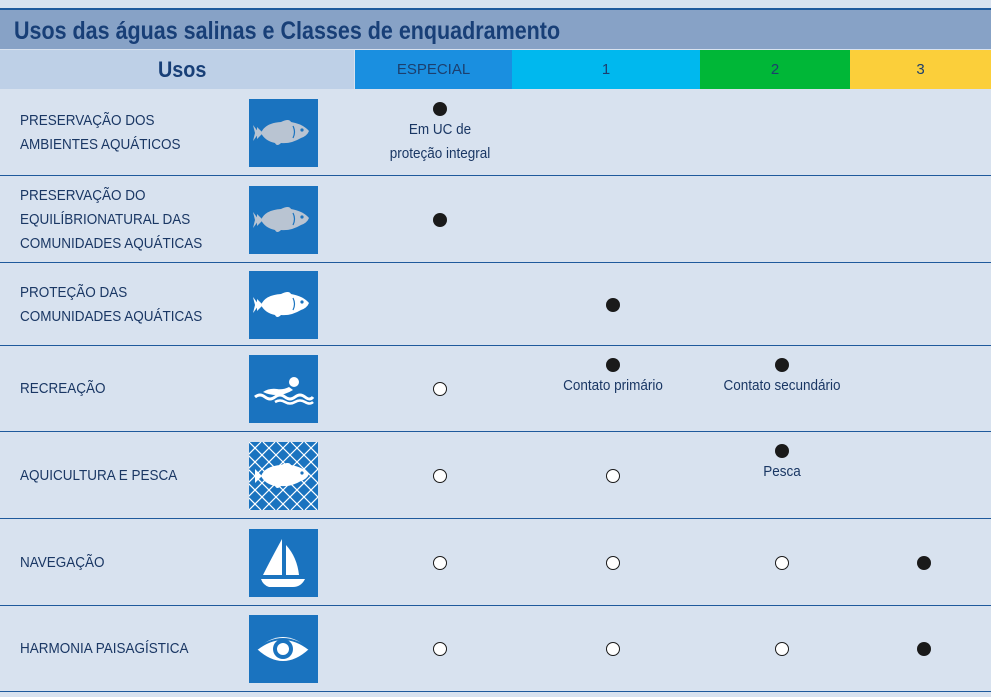 This screenshot has width=991, height=697. I want to click on cell-note-line: Pesca, so click(782, 471).